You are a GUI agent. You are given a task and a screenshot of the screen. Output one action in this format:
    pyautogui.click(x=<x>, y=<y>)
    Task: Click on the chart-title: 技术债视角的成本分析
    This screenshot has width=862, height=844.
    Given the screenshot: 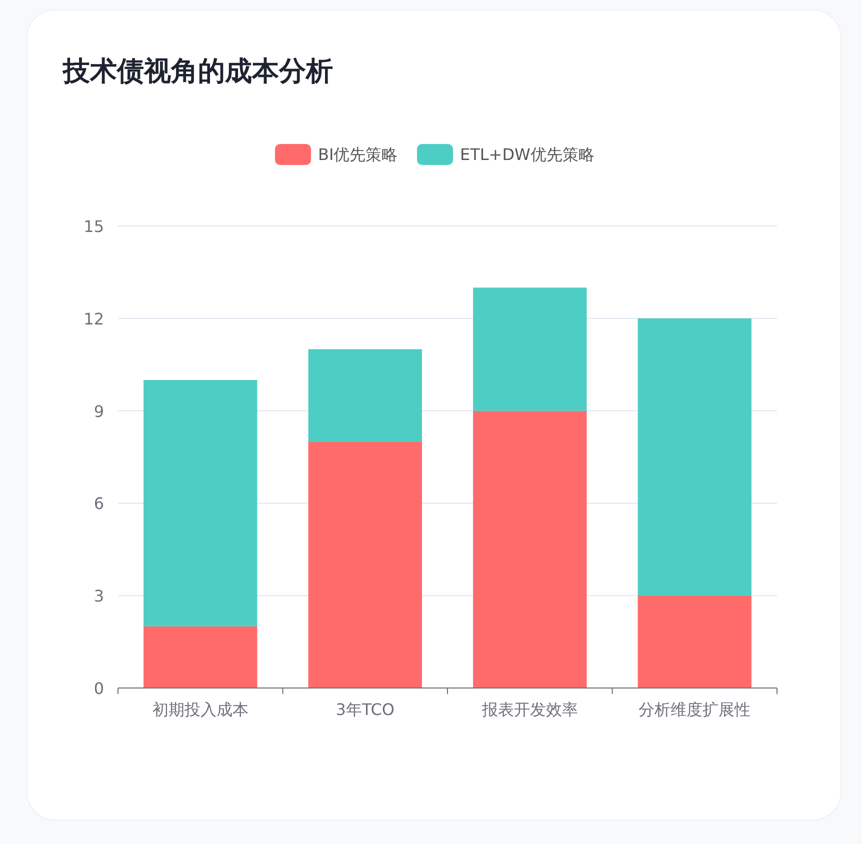 What is the action you would take?
    pyautogui.click(x=197, y=71)
    